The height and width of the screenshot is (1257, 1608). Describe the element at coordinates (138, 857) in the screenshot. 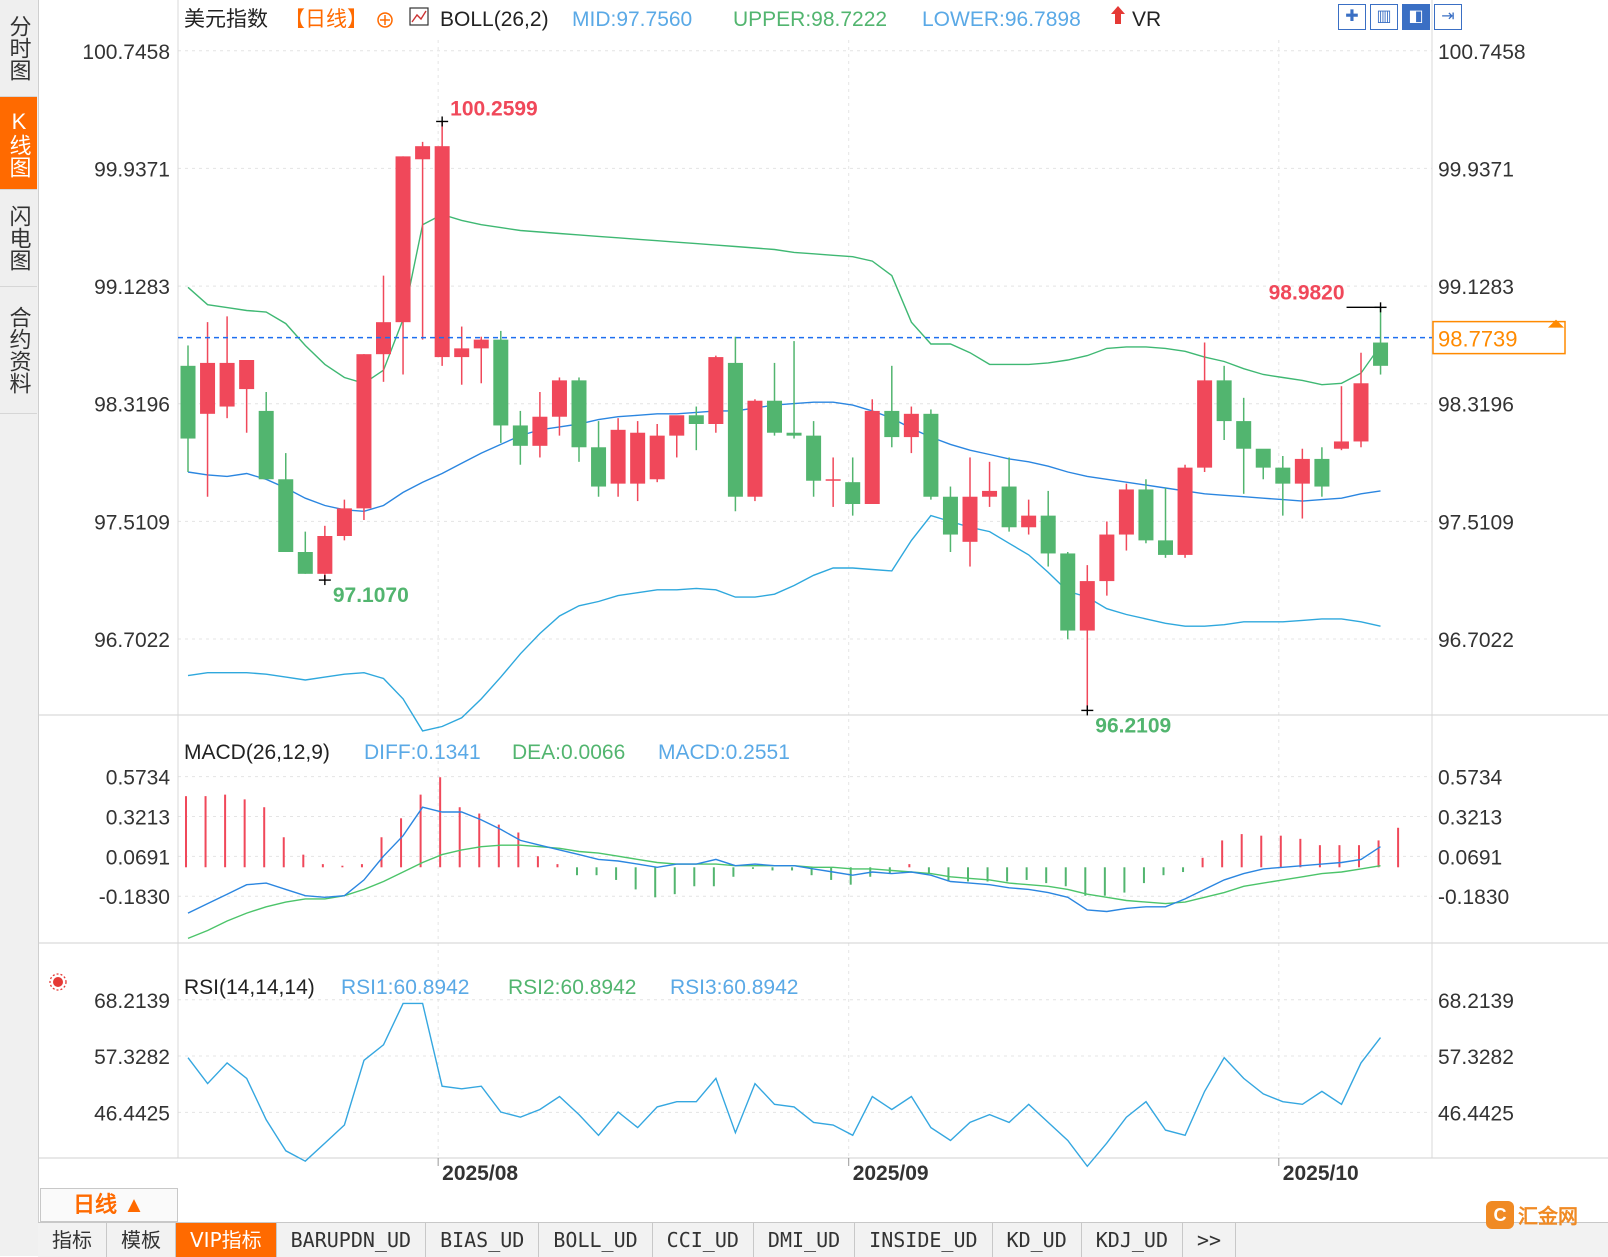

I see `macd-tick-label-left: 0.0691` at that location.